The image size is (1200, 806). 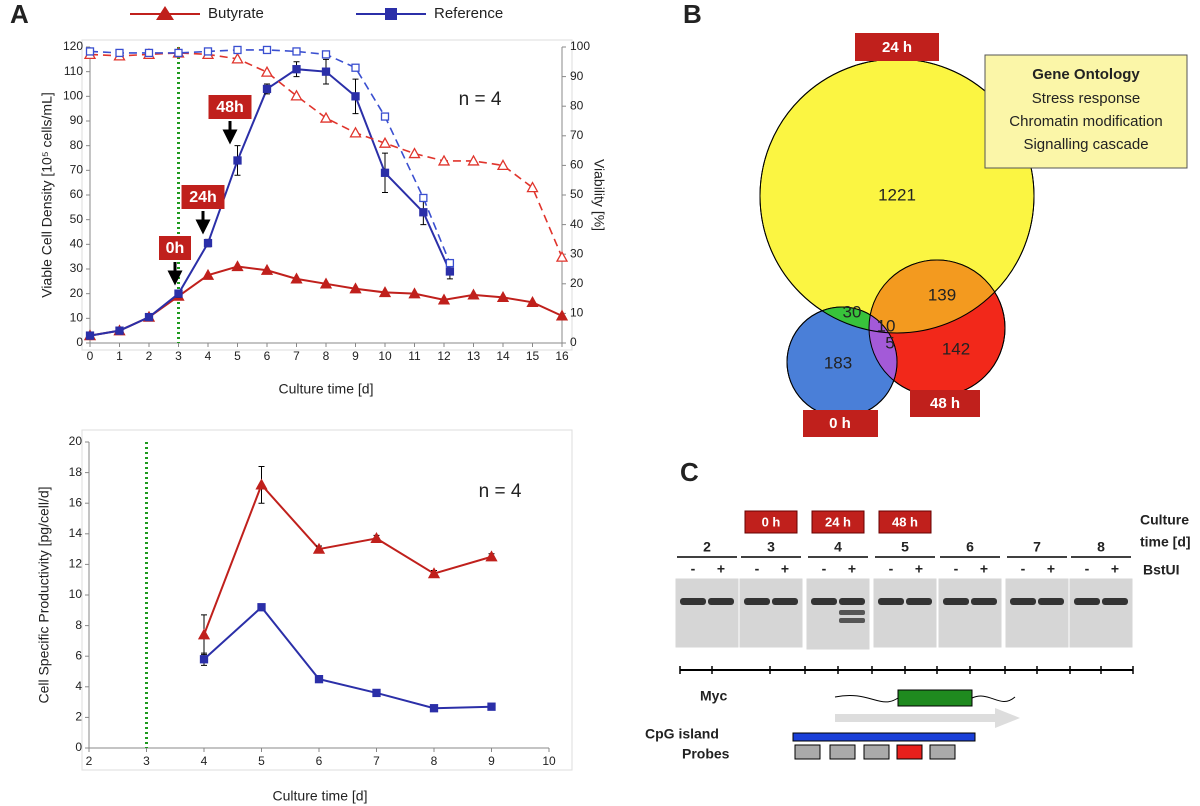 What do you see at coordinates (73, 71) in the screenshot?
I see `y-tick-label: 110` at bounding box center [73, 71].